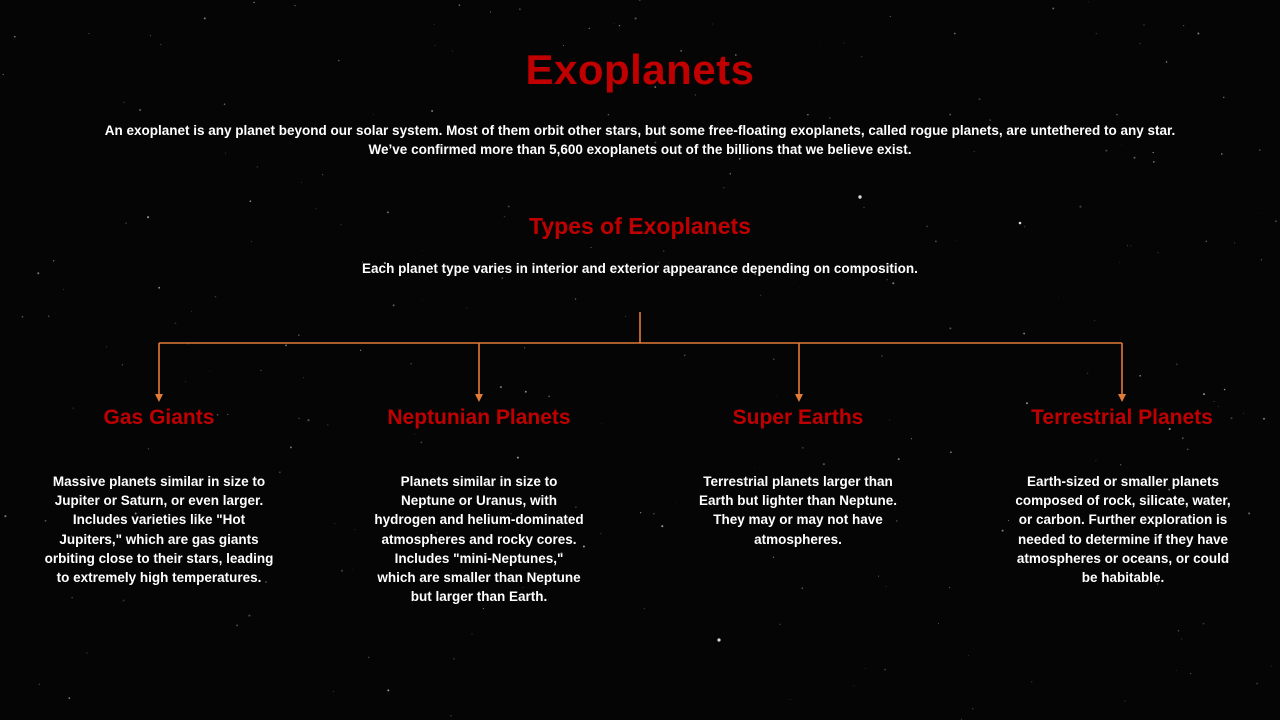 The height and width of the screenshot is (720, 1280). I want to click on section-title: Types of Exoplanets, so click(640, 226).